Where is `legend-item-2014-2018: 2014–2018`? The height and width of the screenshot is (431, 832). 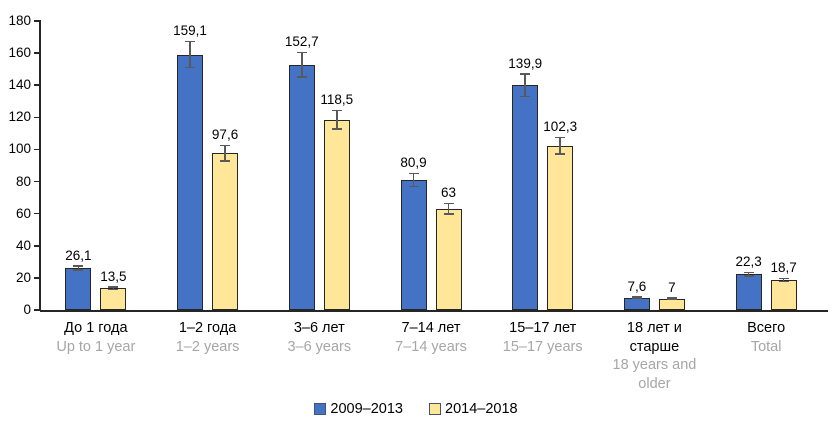 legend-item-2014-2018: 2014–2018 is located at coordinates (473, 409).